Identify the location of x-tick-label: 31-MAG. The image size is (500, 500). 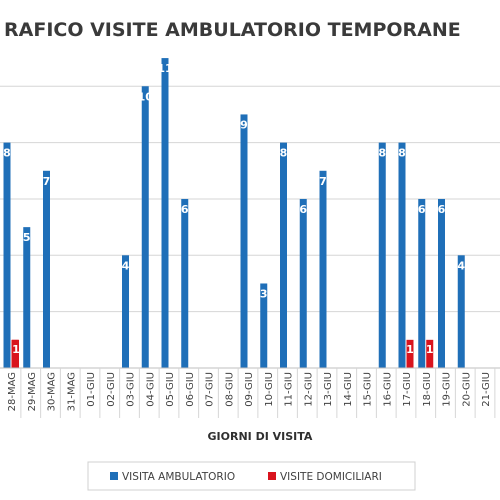
(71, 391).